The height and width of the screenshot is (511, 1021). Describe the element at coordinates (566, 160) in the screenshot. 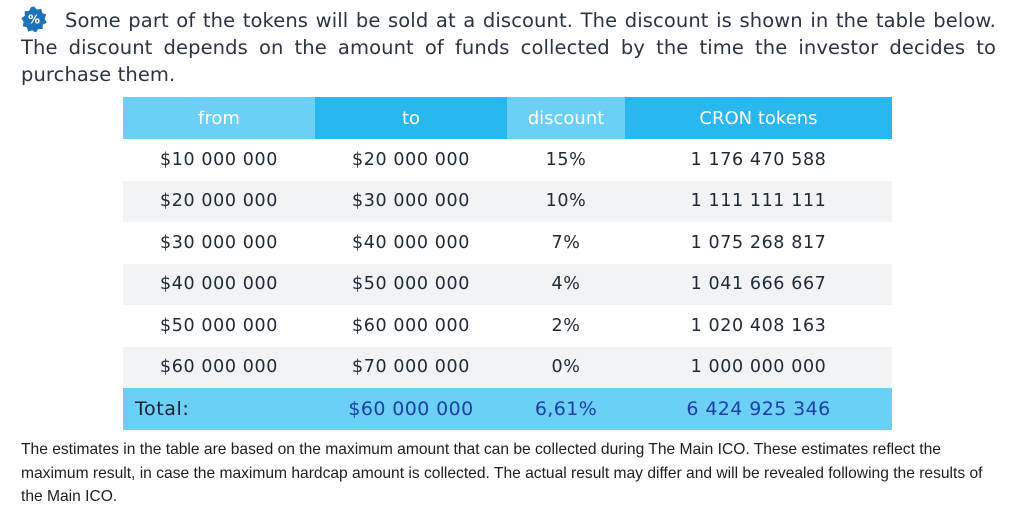

I see `cell-discount: 15%` at that location.